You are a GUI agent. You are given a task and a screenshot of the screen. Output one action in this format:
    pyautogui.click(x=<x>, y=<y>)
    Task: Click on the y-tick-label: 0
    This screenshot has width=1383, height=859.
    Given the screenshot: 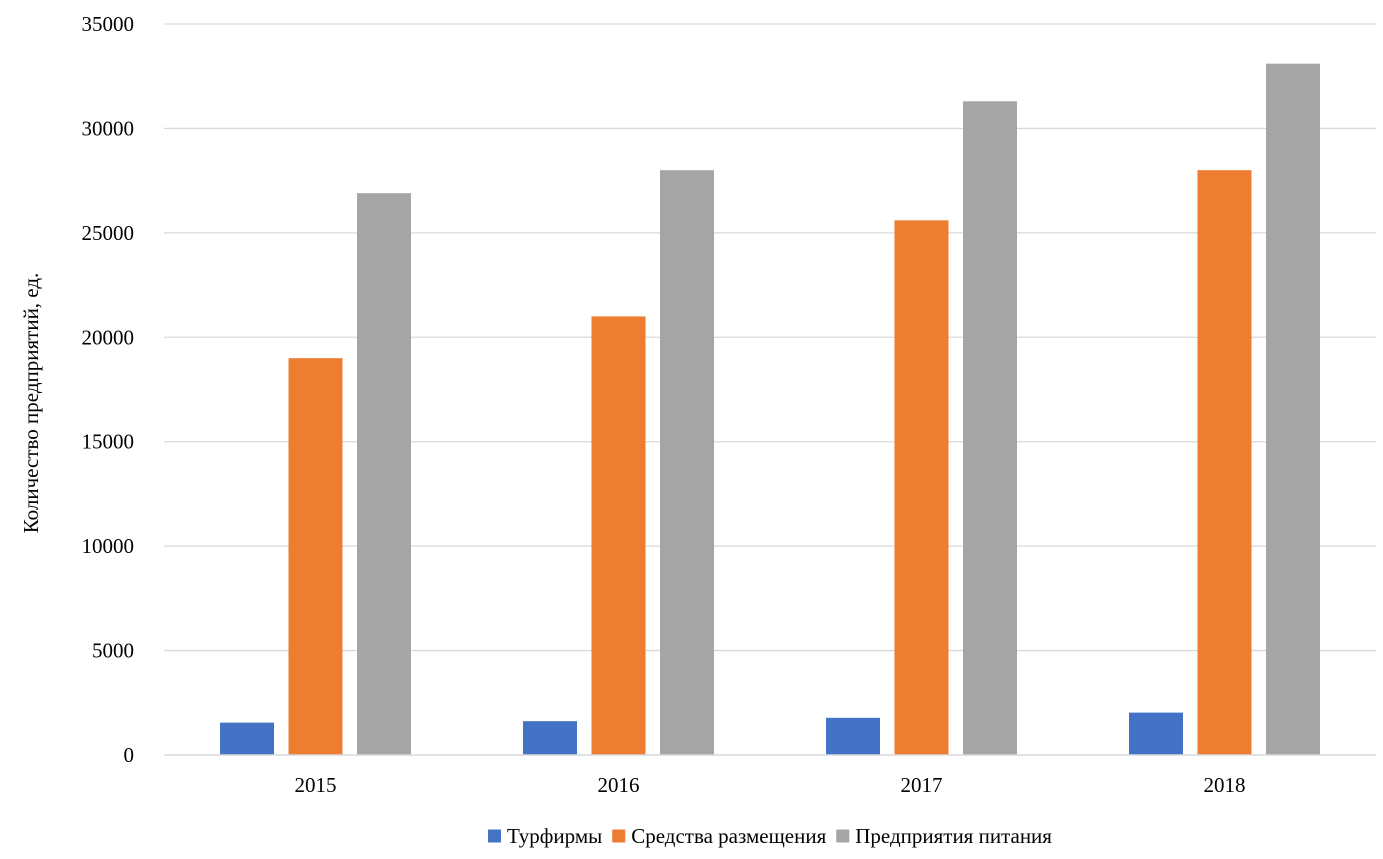 What is the action you would take?
    pyautogui.click(x=129, y=755)
    